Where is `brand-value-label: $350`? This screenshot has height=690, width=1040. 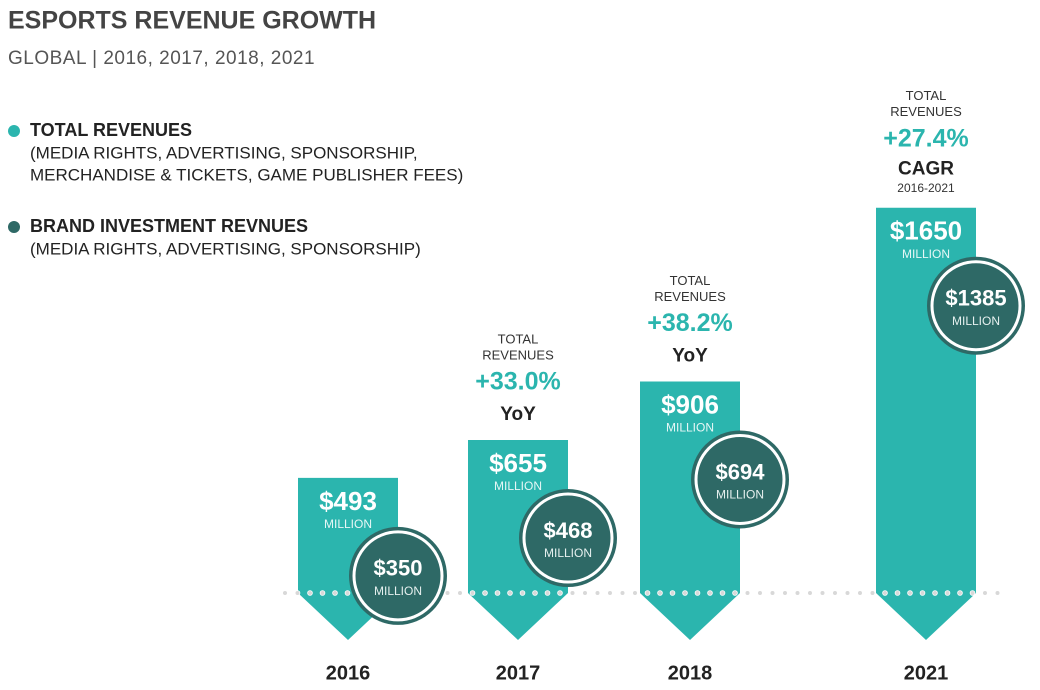
brand-value-label: $350 is located at coordinates (398, 568).